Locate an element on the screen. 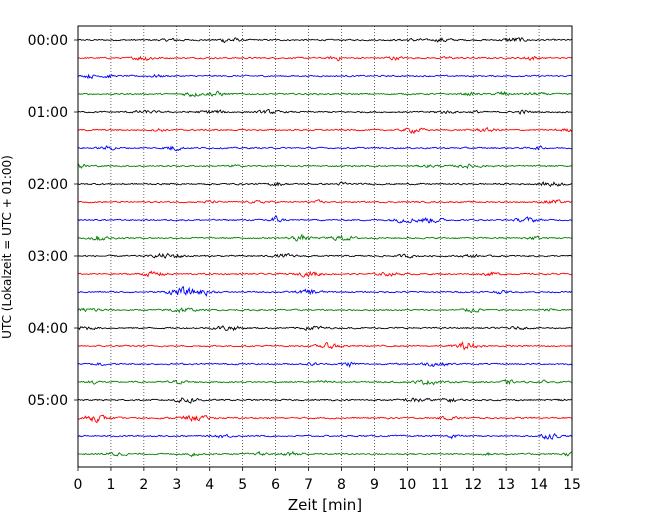 The height and width of the screenshot is (524, 650). y-tick-label: 01:00 is located at coordinates (48, 113).